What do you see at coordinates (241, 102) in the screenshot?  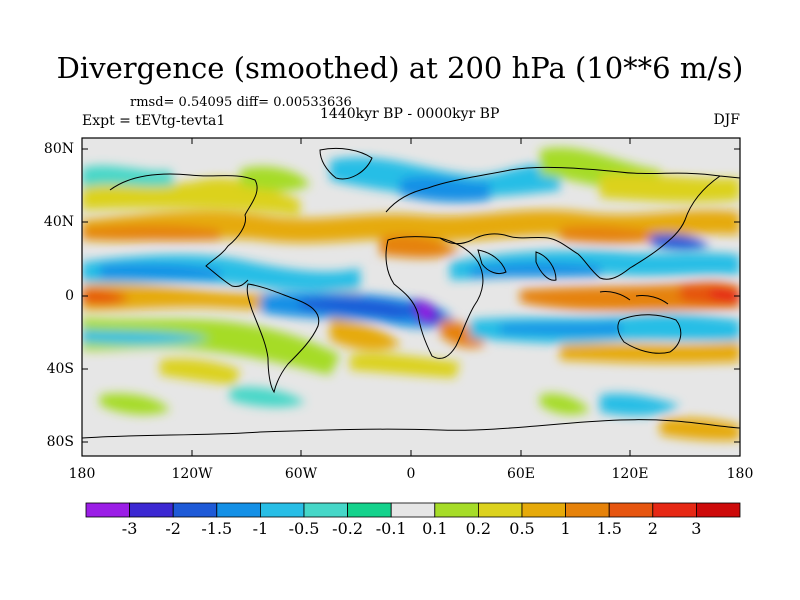 I see `stats-text: rmsd= 0.54095 diff= 0.00533636` at bounding box center [241, 102].